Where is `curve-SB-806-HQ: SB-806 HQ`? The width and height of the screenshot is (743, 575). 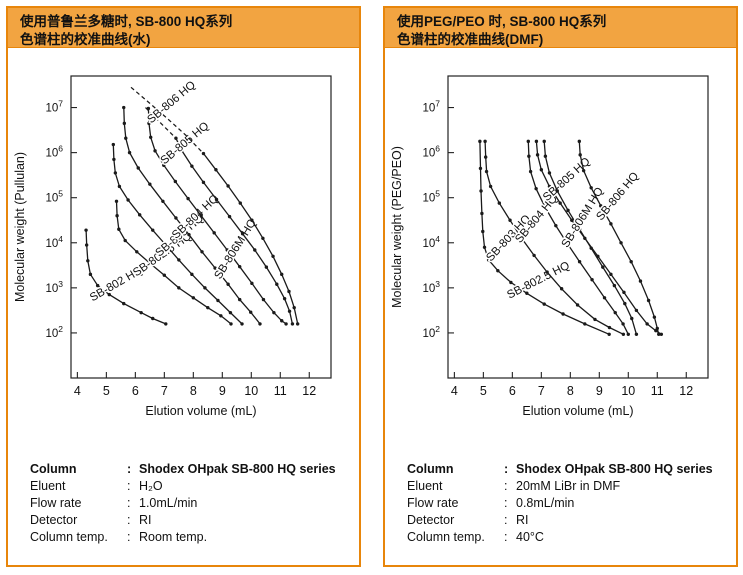 curve-SB-806-HQ: SB-806 HQ is located at coordinates (619, 237).